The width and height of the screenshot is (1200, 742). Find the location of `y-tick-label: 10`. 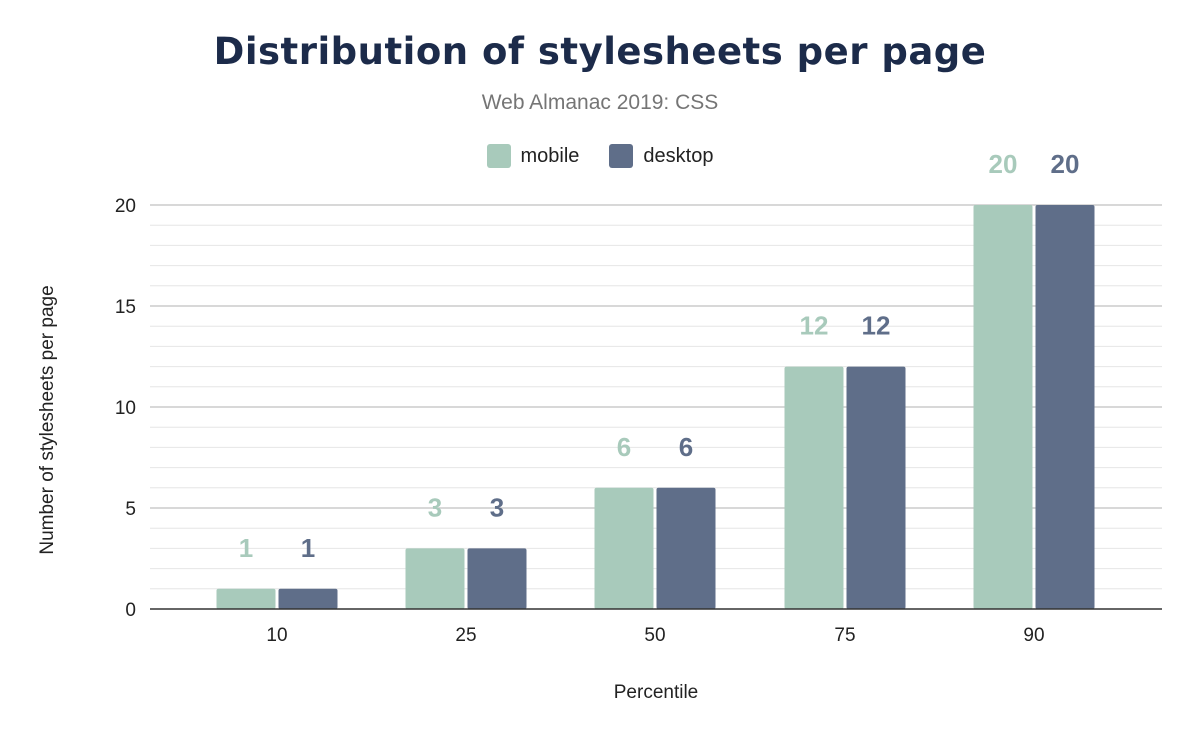

y-tick-label: 10 is located at coordinates (125, 408).